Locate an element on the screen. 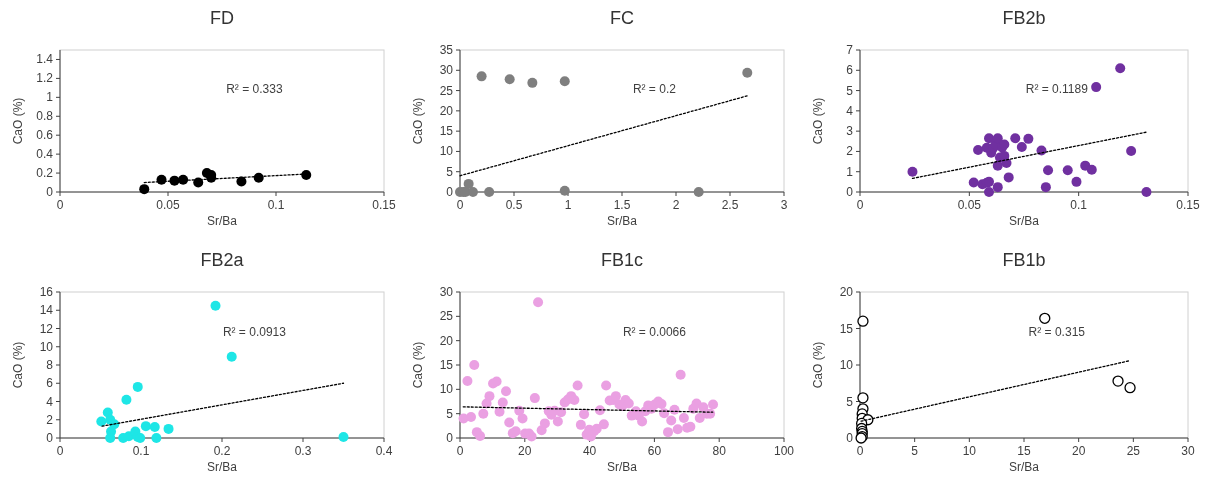 The height and width of the screenshot is (480, 1207). x-tick-label: 40 is located at coordinates (589, 451).